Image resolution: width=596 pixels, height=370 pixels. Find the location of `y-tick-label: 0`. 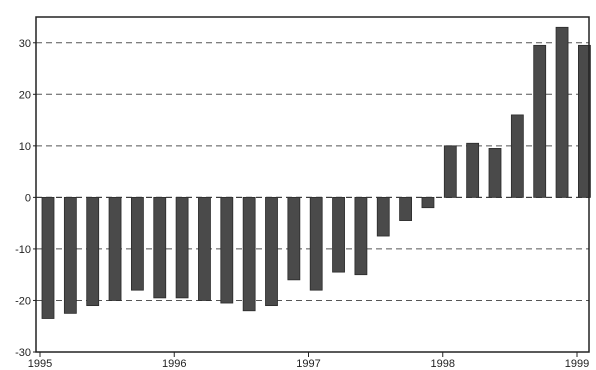

y-tick-label: 0 is located at coordinates (28, 198).